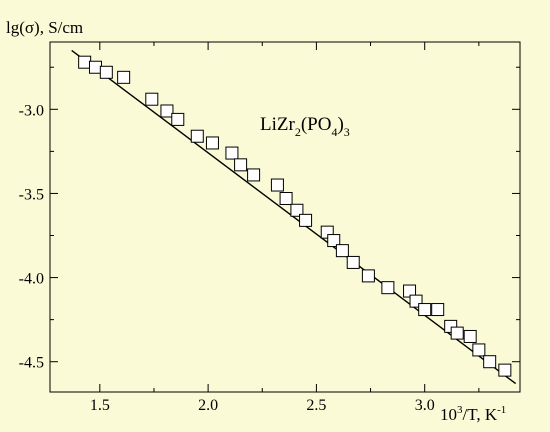 The image size is (550, 432). I want to click on compound-annotation: LiZr2(PO4)3, so click(305, 126).